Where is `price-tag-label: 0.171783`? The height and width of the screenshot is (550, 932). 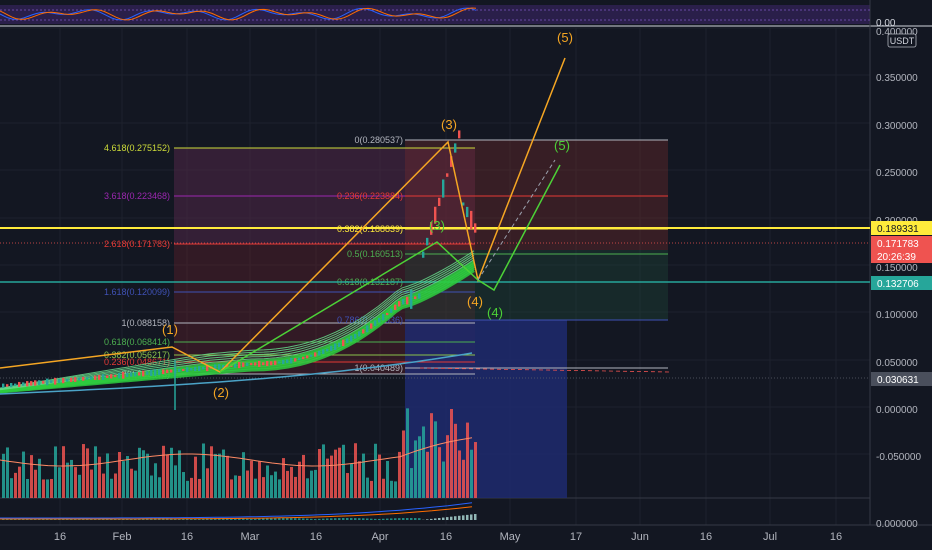 price-tag-label: 0.171783 is located at coordinates (898, 244).